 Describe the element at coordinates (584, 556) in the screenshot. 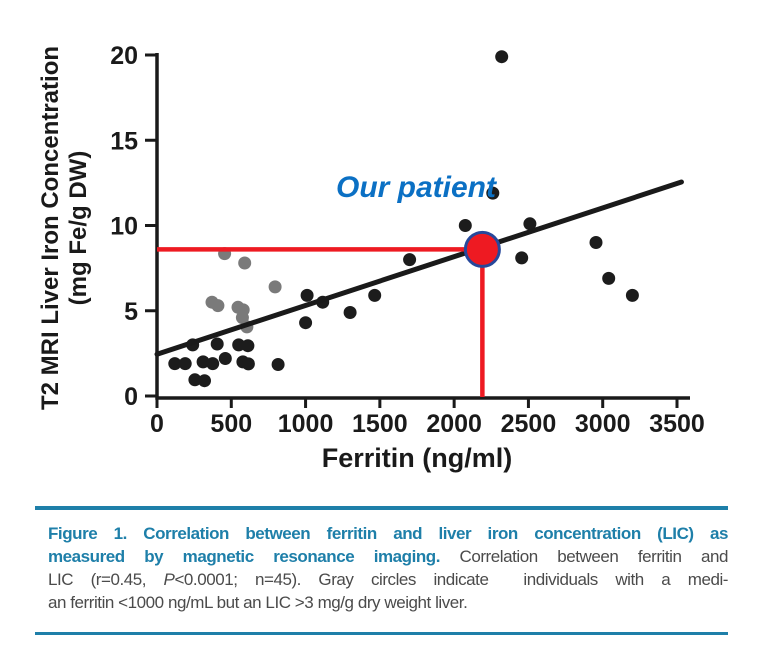

I see `caption-segment: Correlation between ferritin and` at that location.